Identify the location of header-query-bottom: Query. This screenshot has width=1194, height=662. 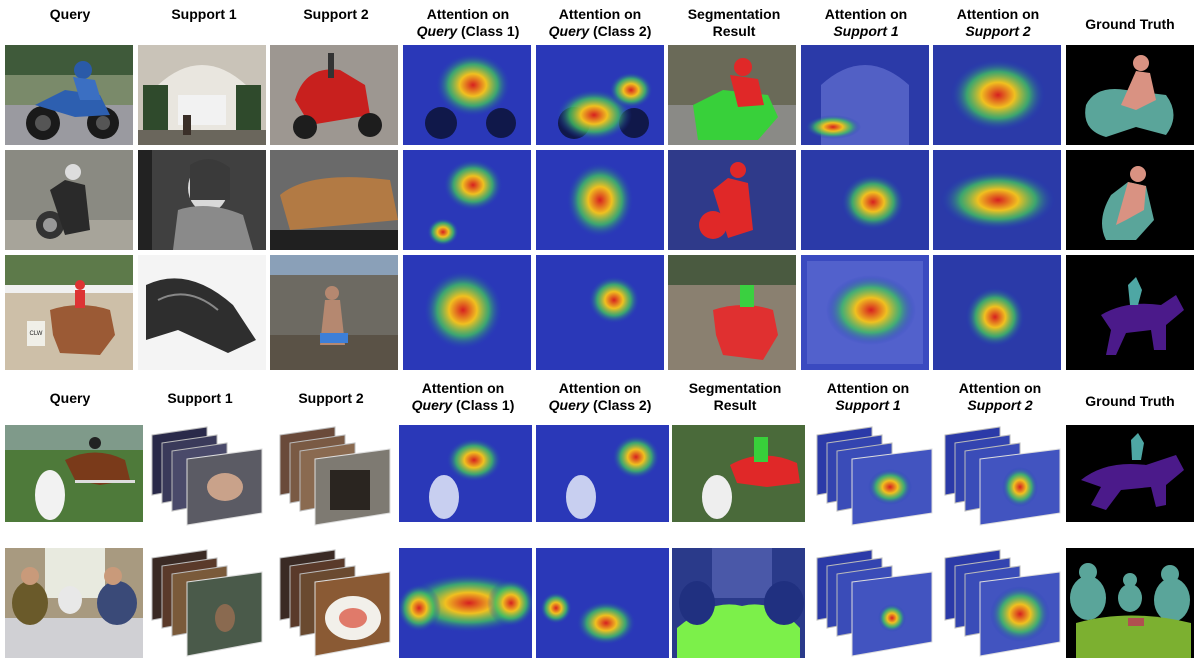
(70, 398).